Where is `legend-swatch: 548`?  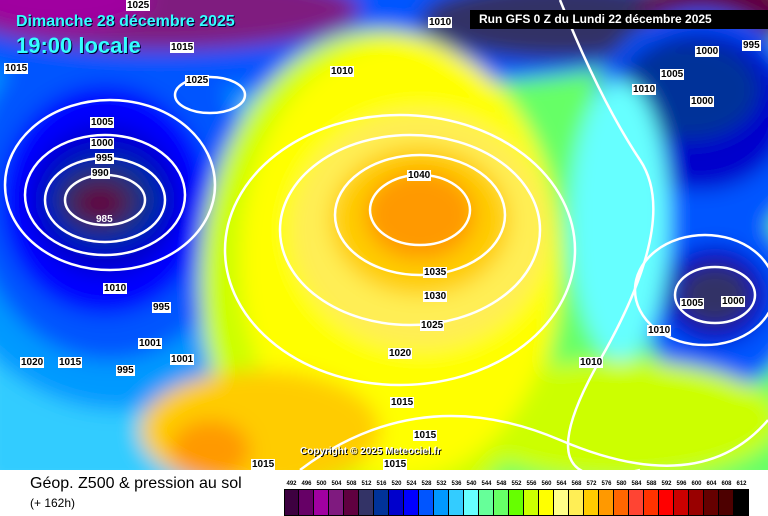 legend-swatch: 548 is located at coordinates (501, 497).